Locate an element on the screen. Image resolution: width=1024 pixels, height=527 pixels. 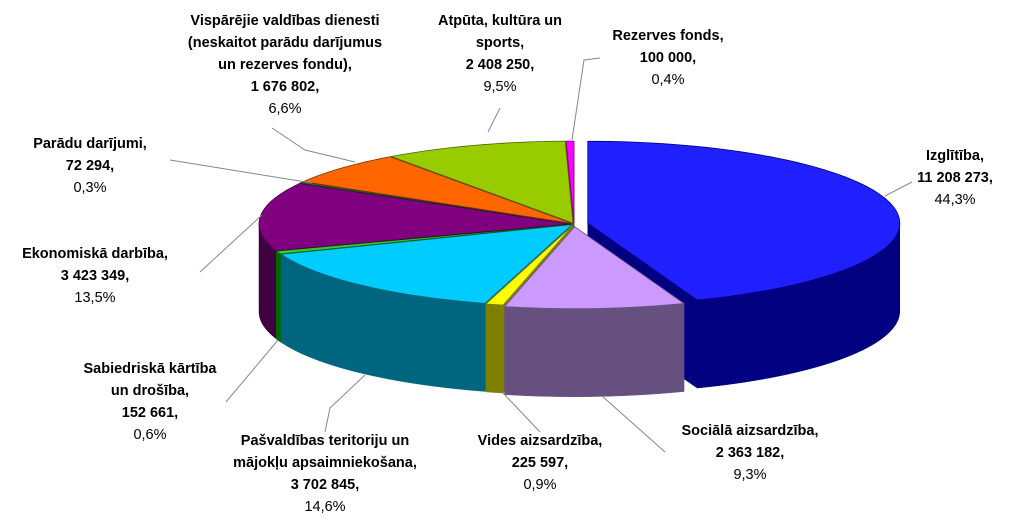
slice-label-name: mājokļu apsaimniekošana, is located at coordinates (325, 463).